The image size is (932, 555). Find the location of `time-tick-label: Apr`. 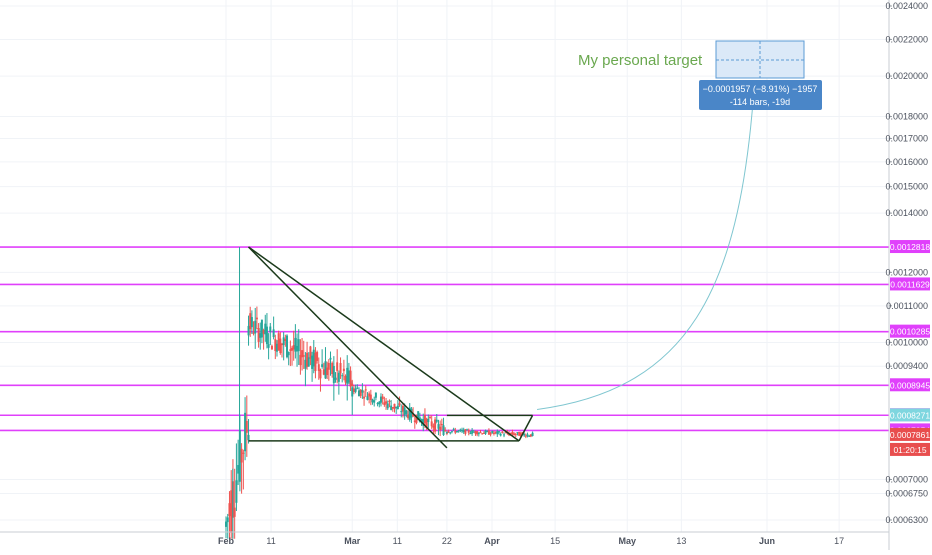

time-tick-label: Apr is located at coordinates (492, 541).